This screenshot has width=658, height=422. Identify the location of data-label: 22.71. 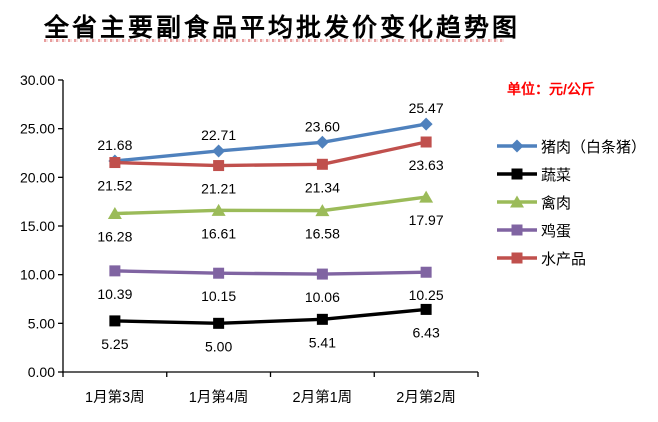
(218, 135).